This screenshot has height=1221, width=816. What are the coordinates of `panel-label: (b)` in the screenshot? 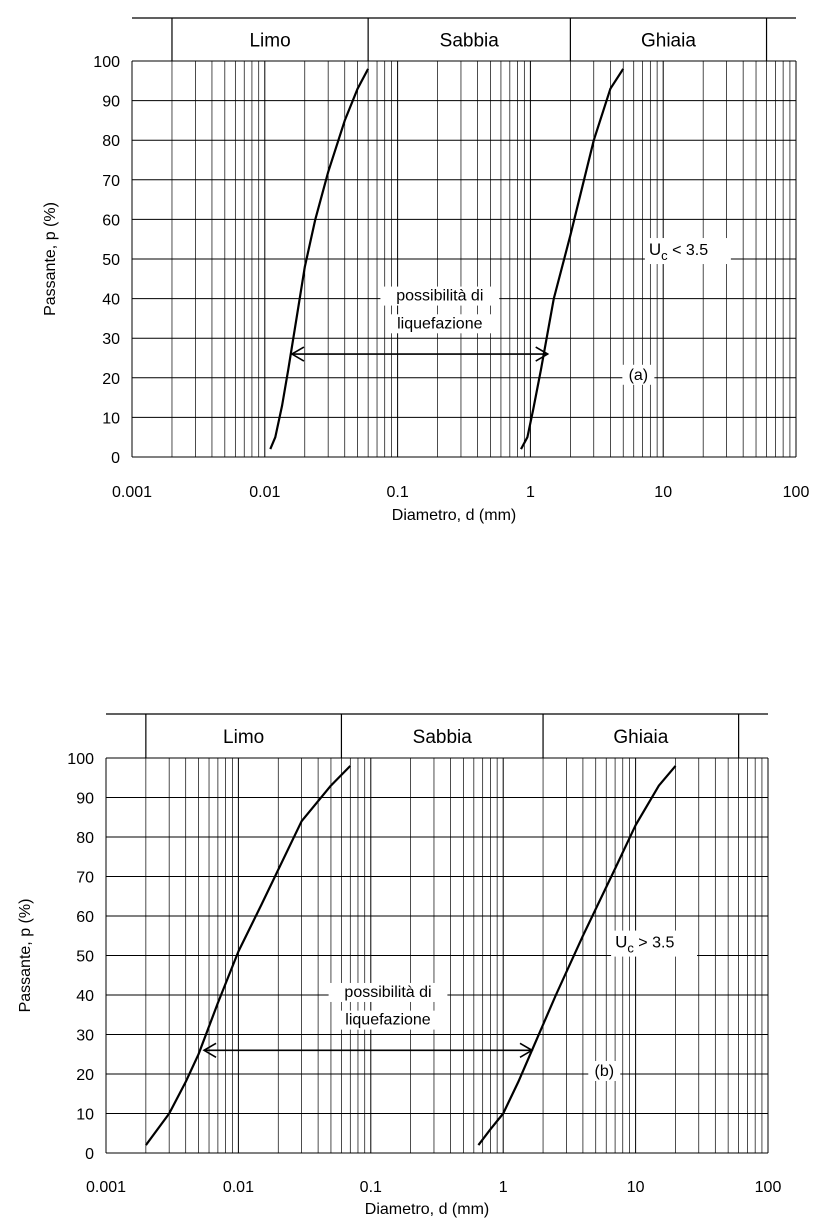 It's located at (604, 1071).